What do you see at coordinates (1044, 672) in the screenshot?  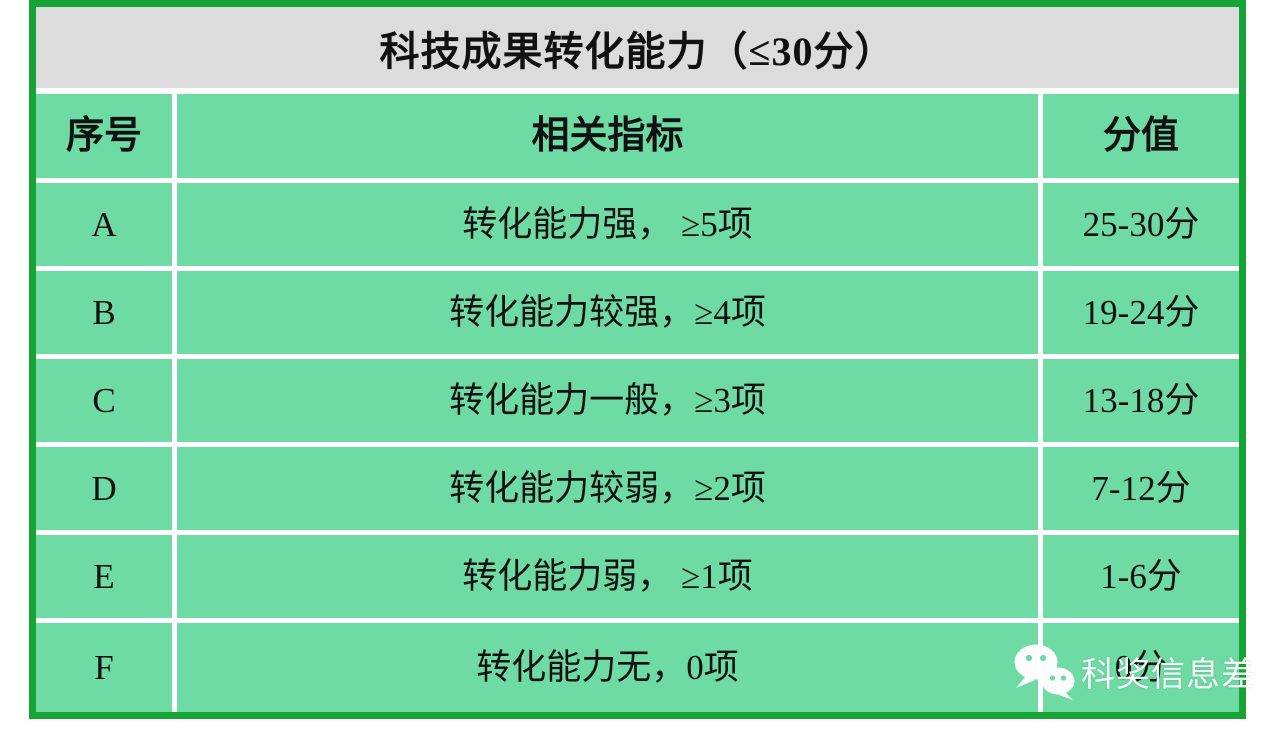 I see `wechat-icon` at bounding box center [1044, 672].